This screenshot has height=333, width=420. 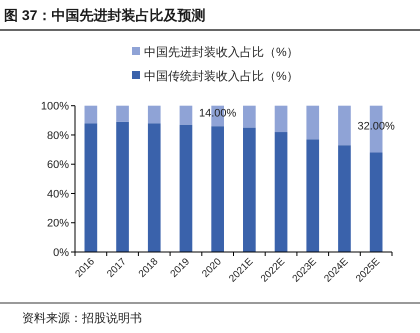 What do you see at coordinates (58, 194) in the screenshot?
I see `y-tick-label: 40%` at bounding box center [58, 194].